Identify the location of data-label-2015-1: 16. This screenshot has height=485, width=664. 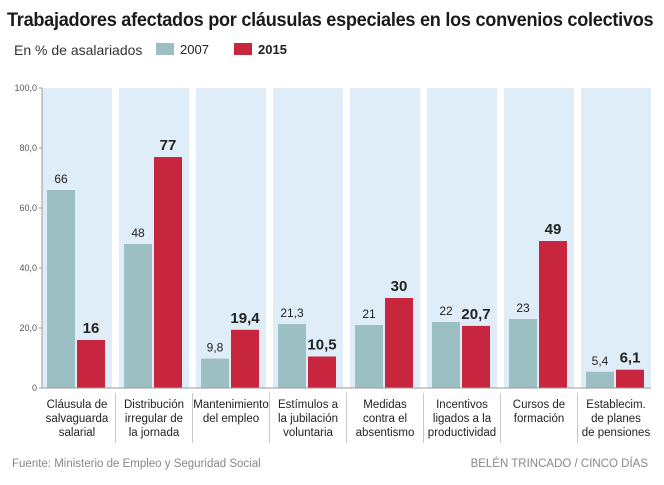
(91, 328).